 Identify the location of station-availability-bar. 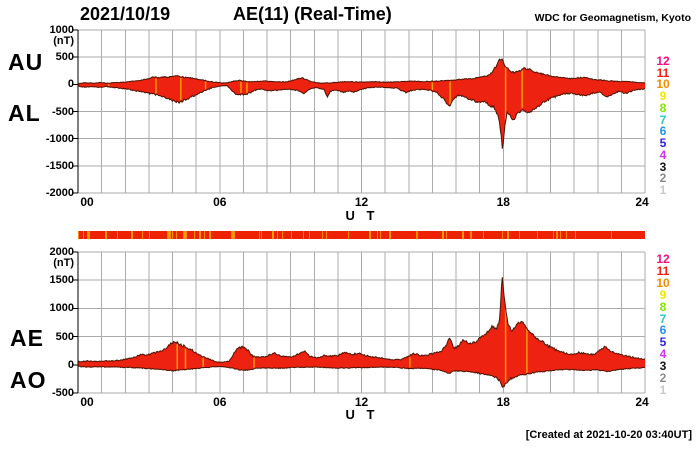
(361, 235).